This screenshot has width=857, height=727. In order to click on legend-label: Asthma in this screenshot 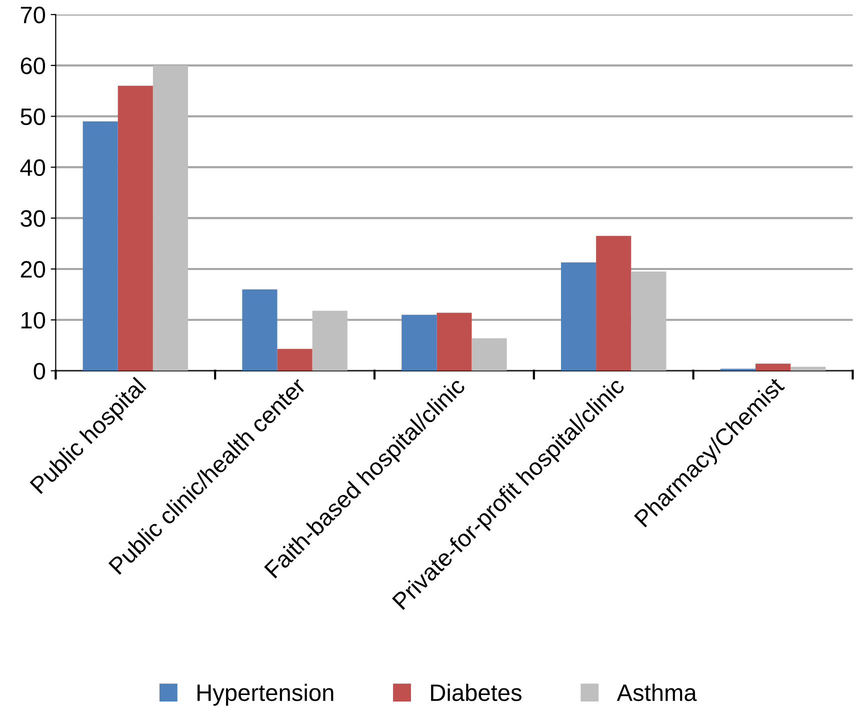, I will do `click(656, 693)`.